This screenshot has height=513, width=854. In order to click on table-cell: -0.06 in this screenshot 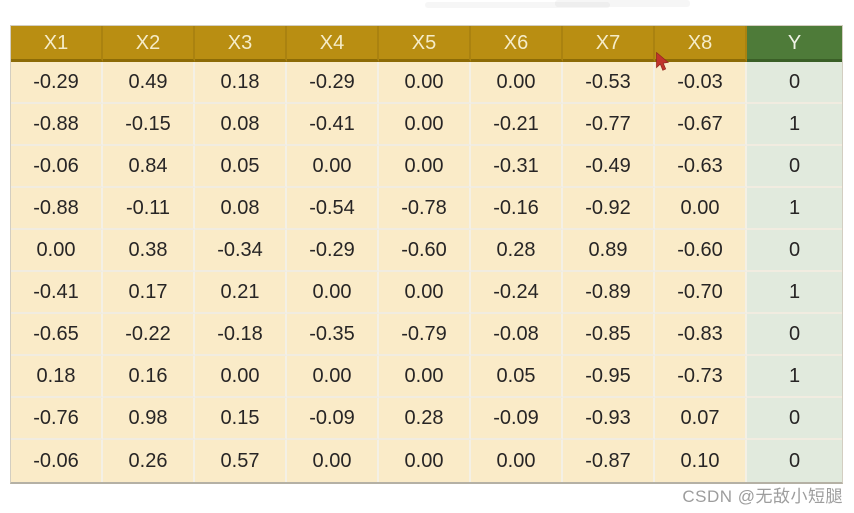, I will do `click(57, 461)`.